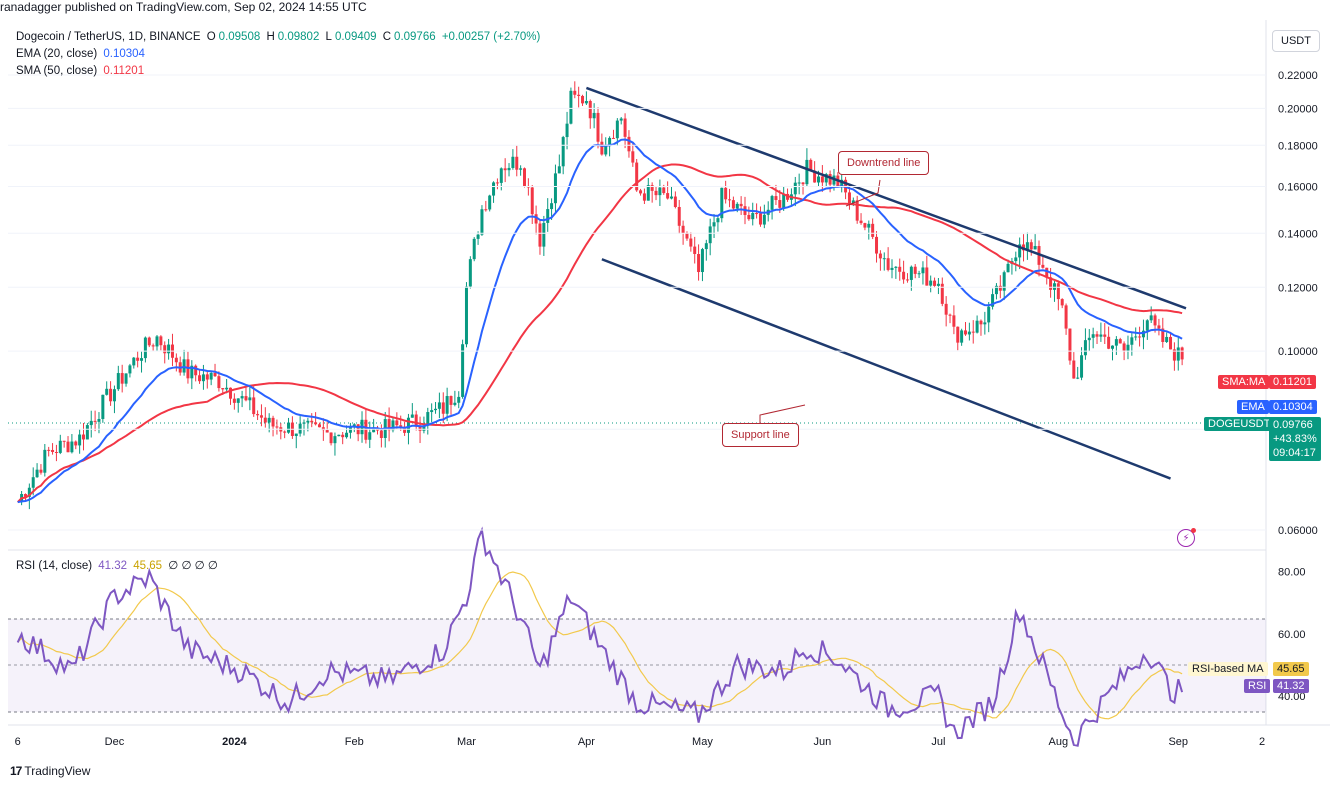 This screenshot has height=787, width=1340. Describe the element at coordinates (57, 771) in the screenshot. I see `tradingview-logo-text: TradingView` at that location.